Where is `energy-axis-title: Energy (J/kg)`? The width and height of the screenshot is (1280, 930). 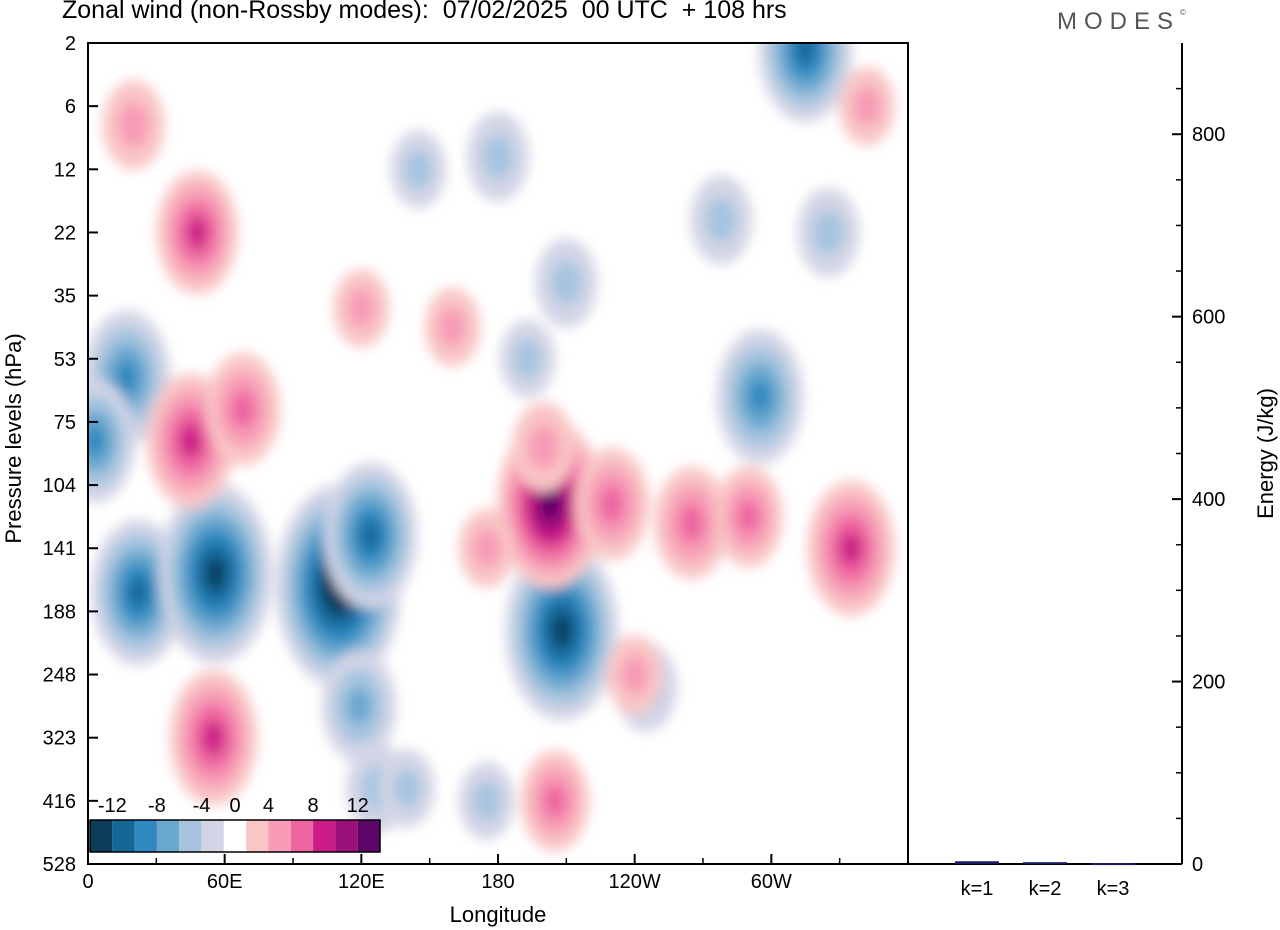
energy-axis-title: Energy (J/kg) is located at coordinates (1265, 453).